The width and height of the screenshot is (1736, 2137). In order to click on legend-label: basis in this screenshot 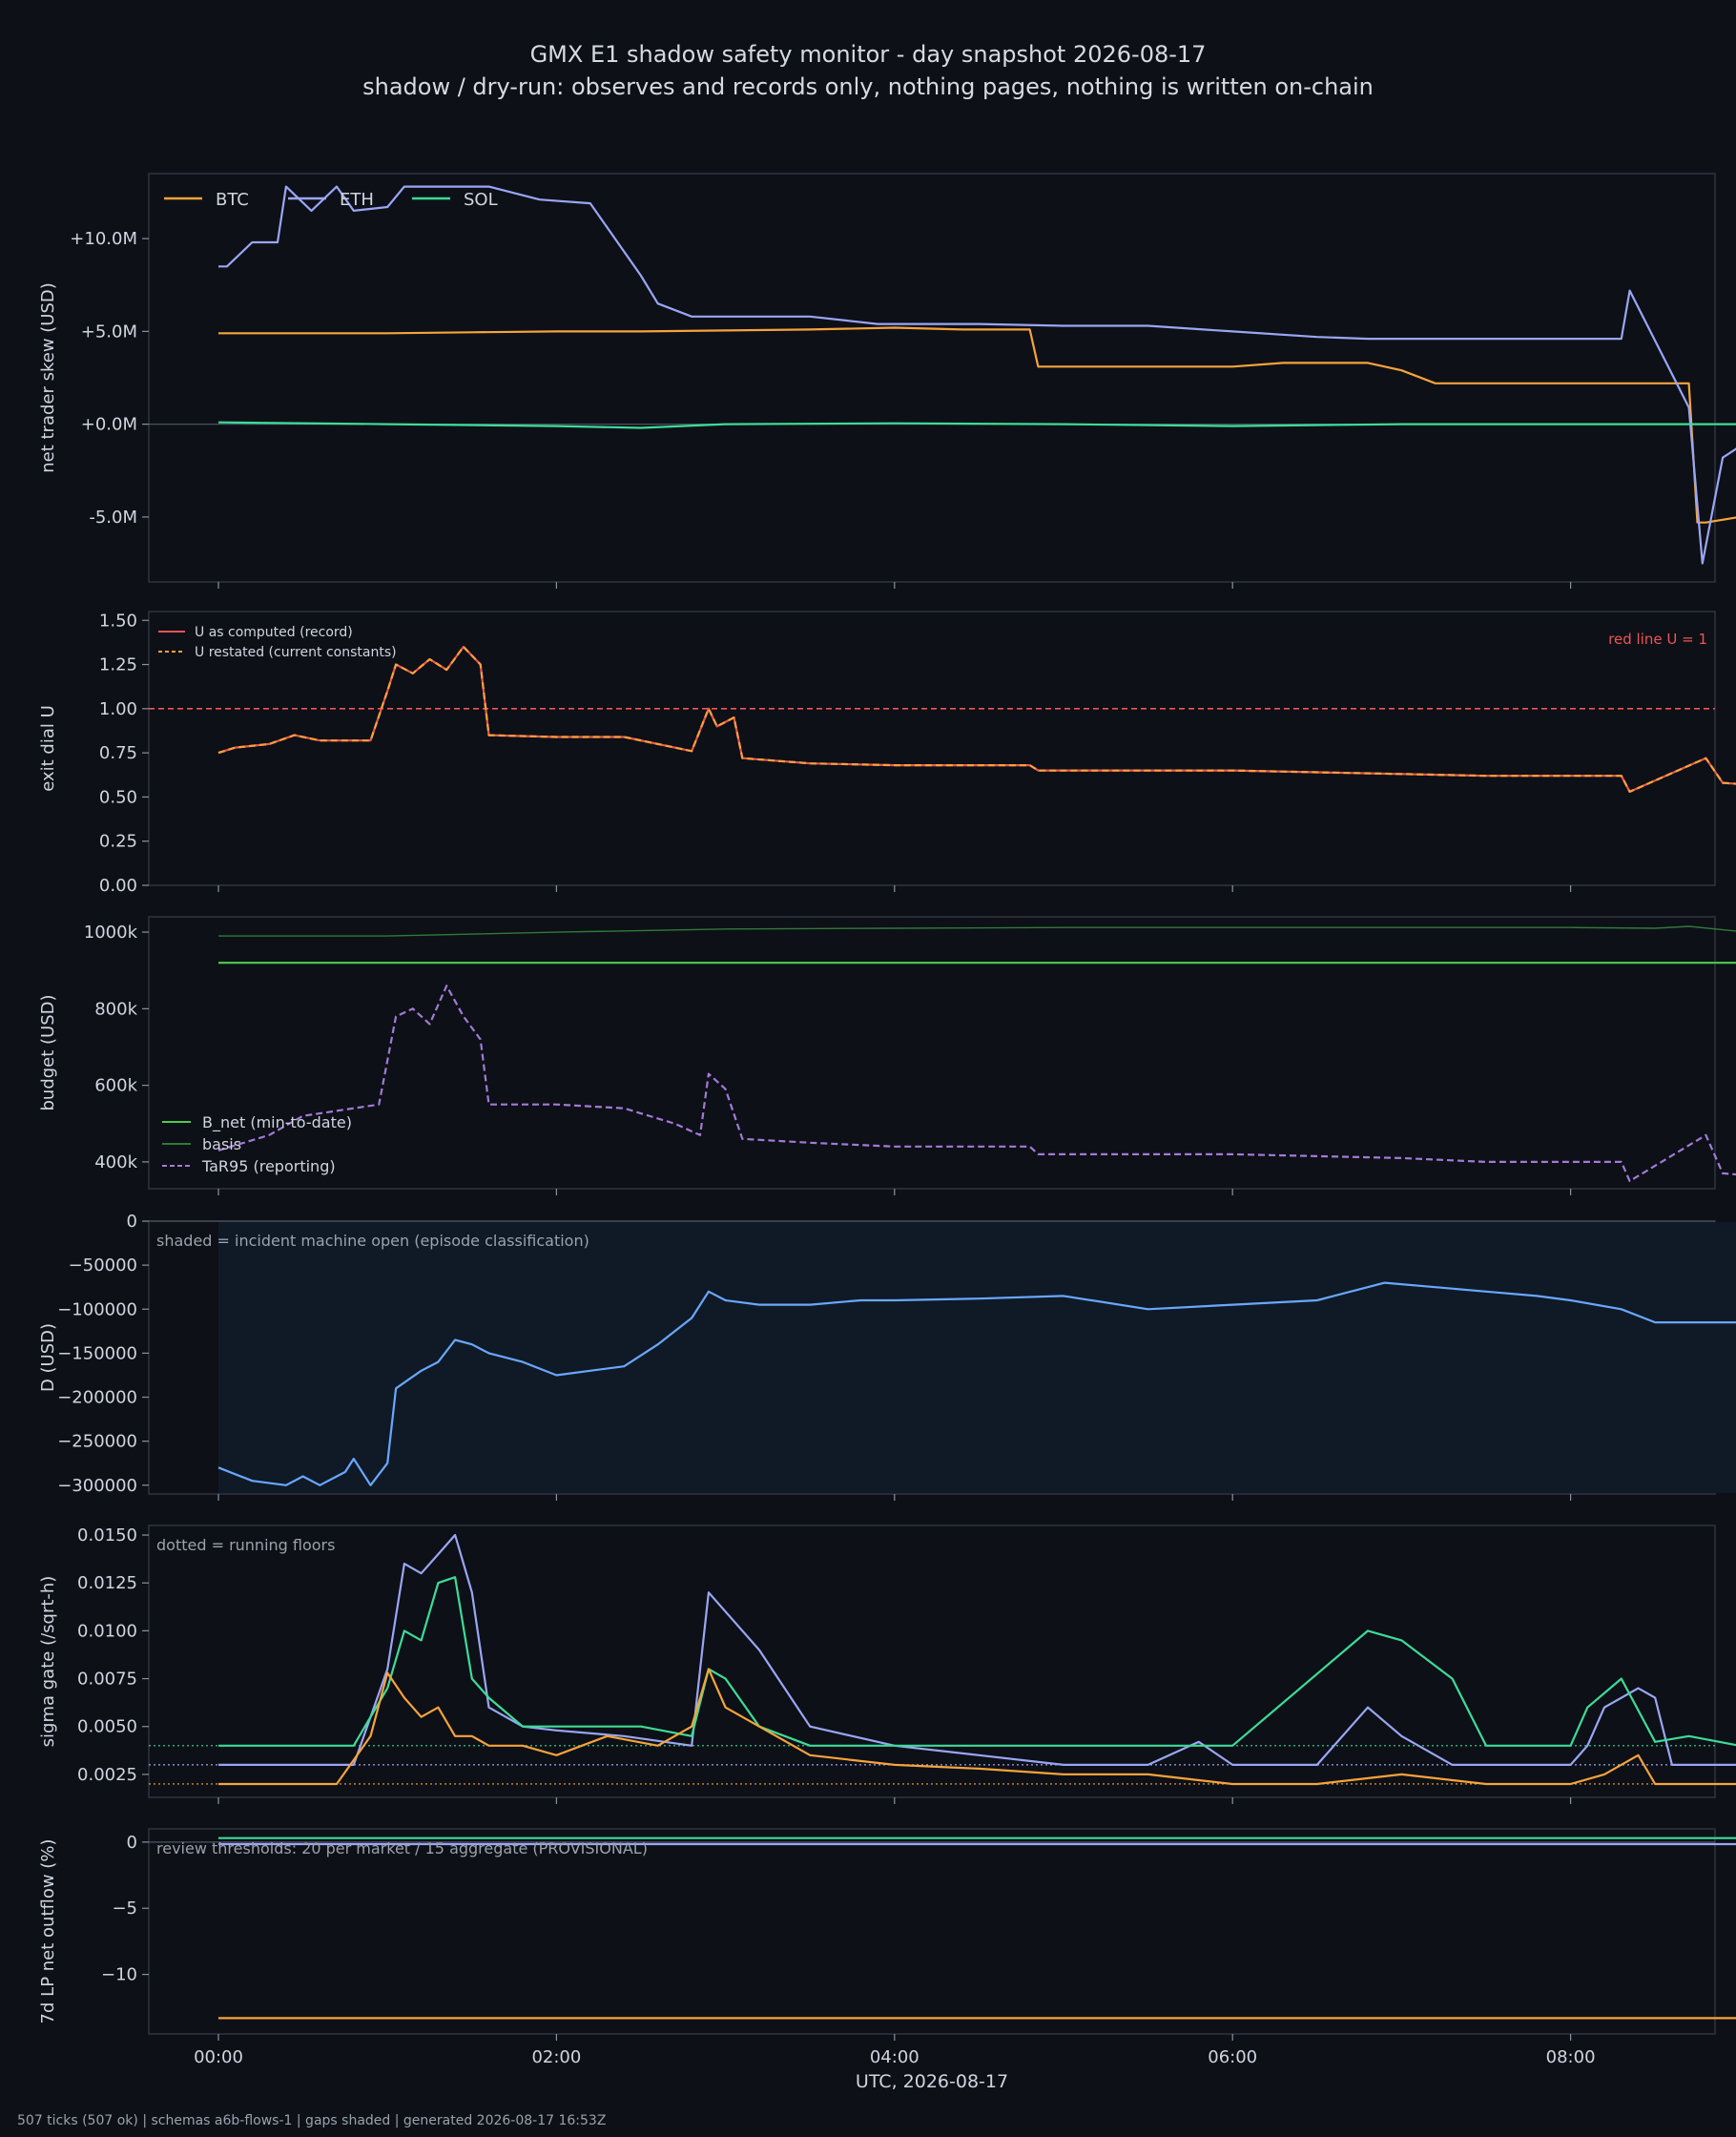, I will do `click(221, 1144)`.